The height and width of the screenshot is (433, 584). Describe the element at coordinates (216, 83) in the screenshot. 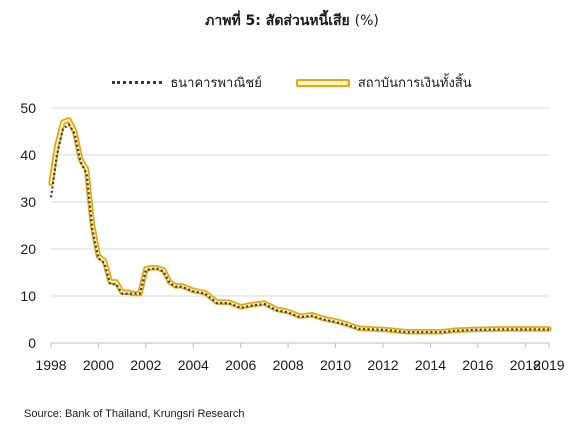

I see `legend-label-commercial-banks: ธนาคารพาณิชย์` at that location.